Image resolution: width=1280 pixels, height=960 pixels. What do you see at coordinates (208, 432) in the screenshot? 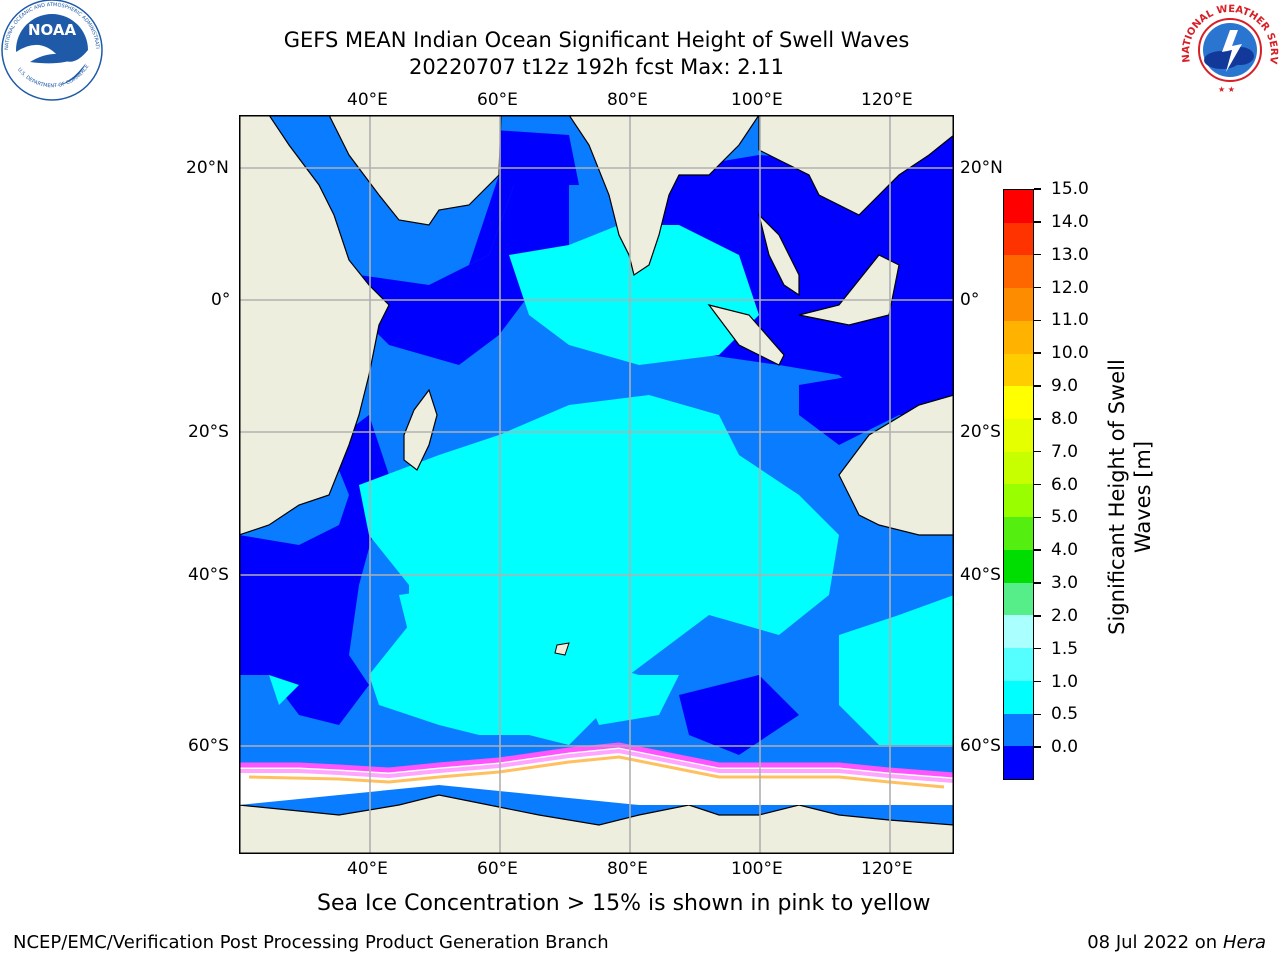
I see `lat-tick-left-20s: 20°S` at bounding box center [208, 432].